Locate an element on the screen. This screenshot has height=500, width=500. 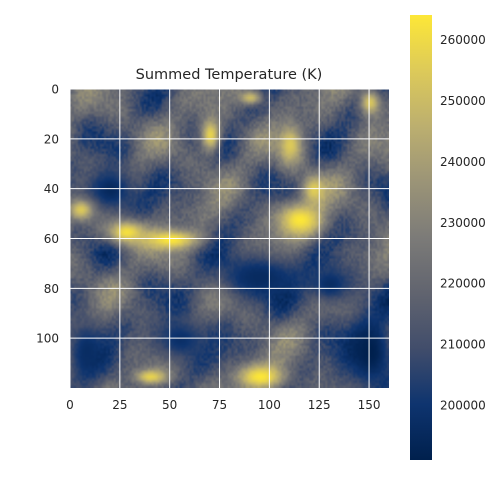
colorbar-tick-label: 210000 is located at coordinates (463, 345).